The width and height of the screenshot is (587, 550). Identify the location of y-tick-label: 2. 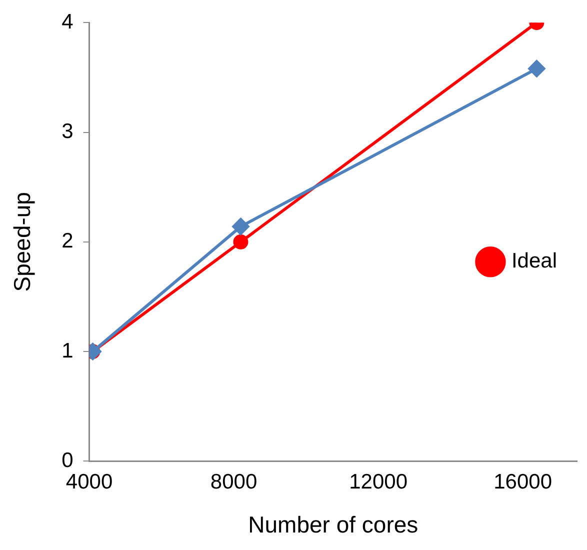
(68, 241).